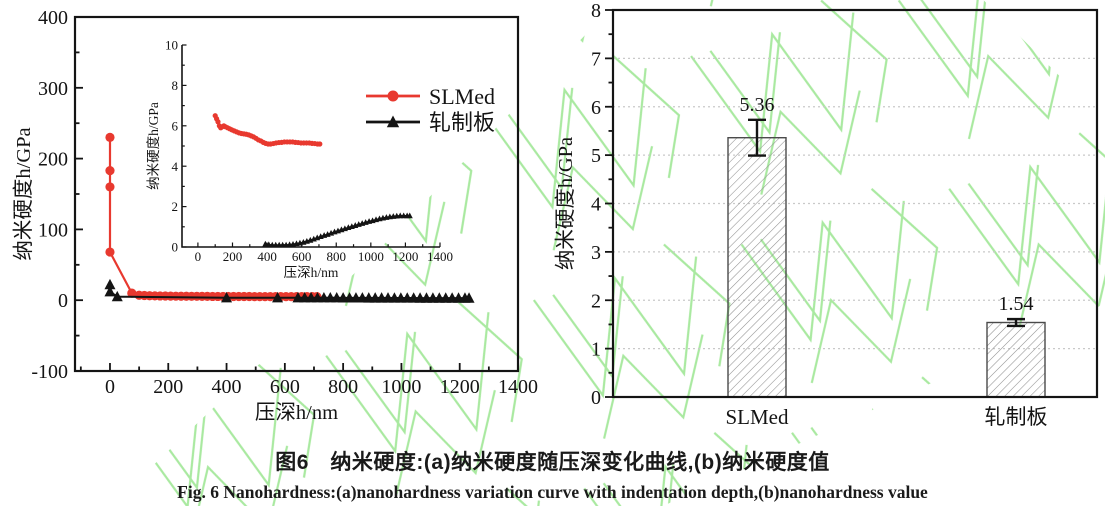 The height and width of the screenshot is (511, 1105). Describe the element at coordinates (289, 290) in the screenshot. I see `main-axes-series-轧制板` at that location.